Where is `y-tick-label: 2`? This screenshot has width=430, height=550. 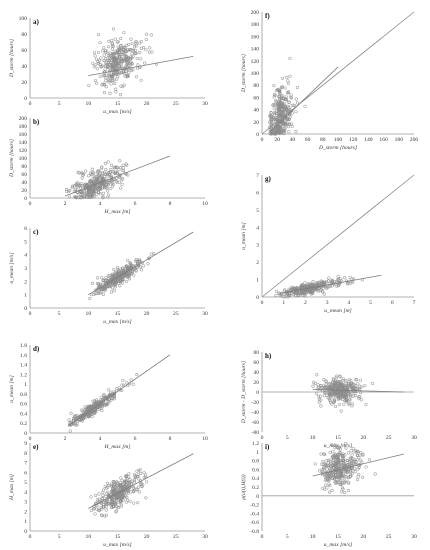 y-tick-label: 2 is located at coordinates (25, 282).